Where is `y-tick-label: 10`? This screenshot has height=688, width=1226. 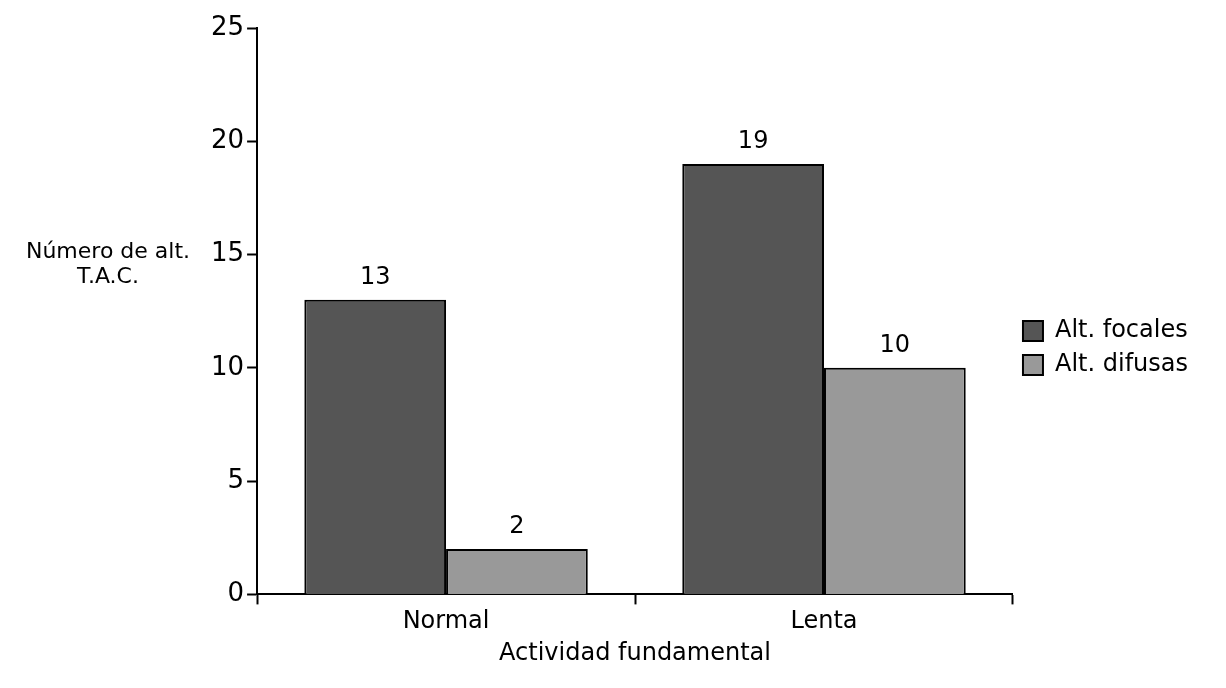
y-tick-label: 10 is located at coordinates (227, 365).